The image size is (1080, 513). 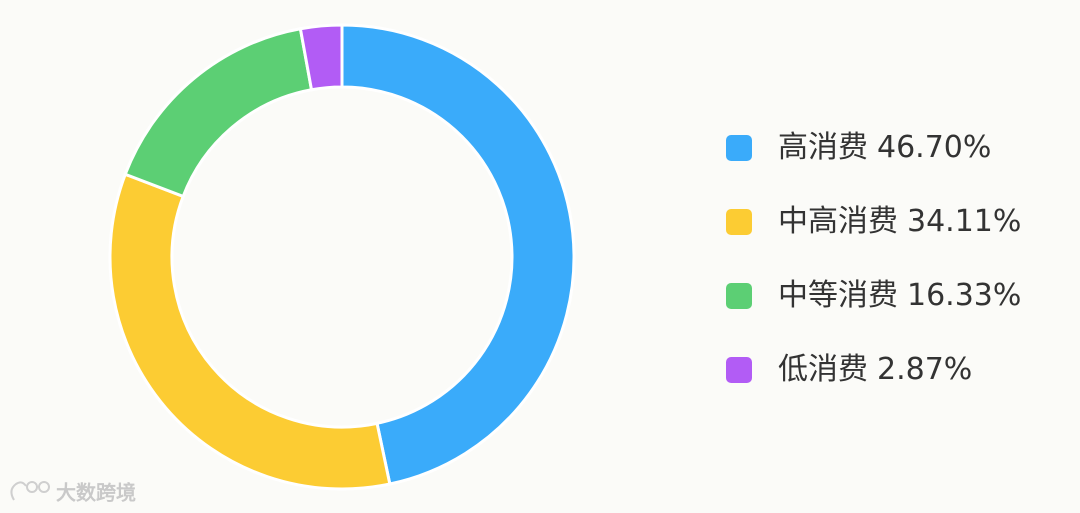 What do you see at coordinates (321, 57) in the screenshot?
I see `slice` at bounding box center [321, 57].